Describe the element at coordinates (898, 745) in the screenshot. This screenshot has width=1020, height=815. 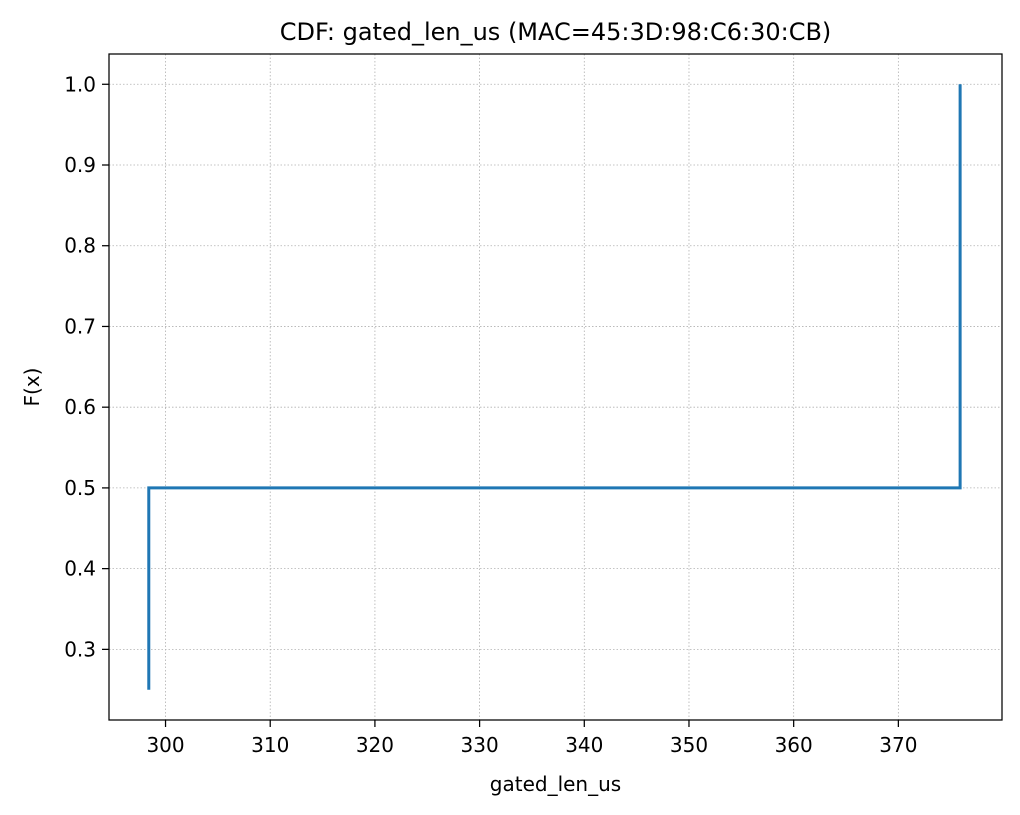
I see `x-tick-label: 370` at that location.